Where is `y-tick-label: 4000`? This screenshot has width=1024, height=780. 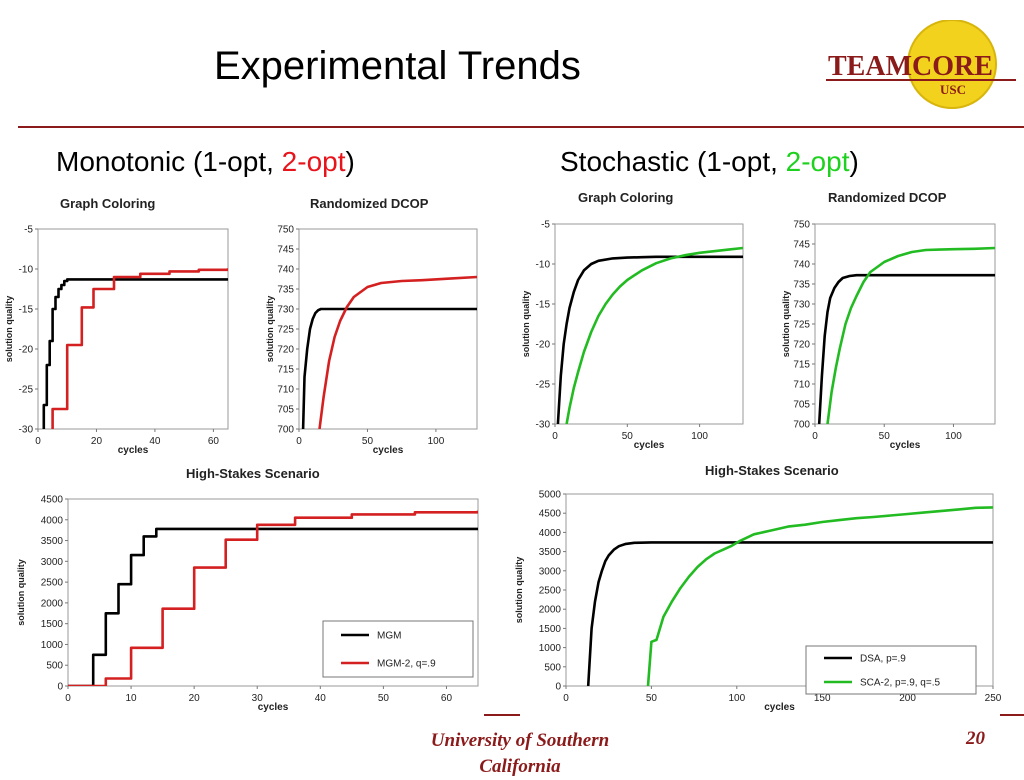 y-tick-label: 4000 is located at coordinates (550, 533).